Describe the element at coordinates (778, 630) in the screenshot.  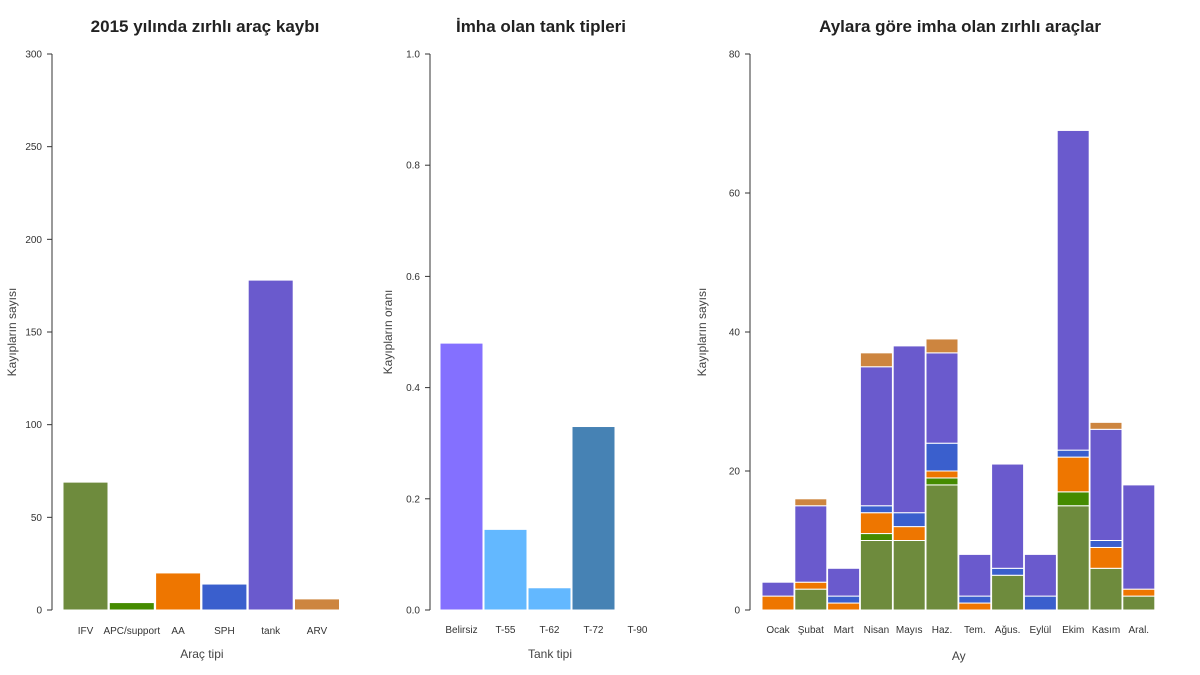
I see `x-tick-label: Ocak` at that location.